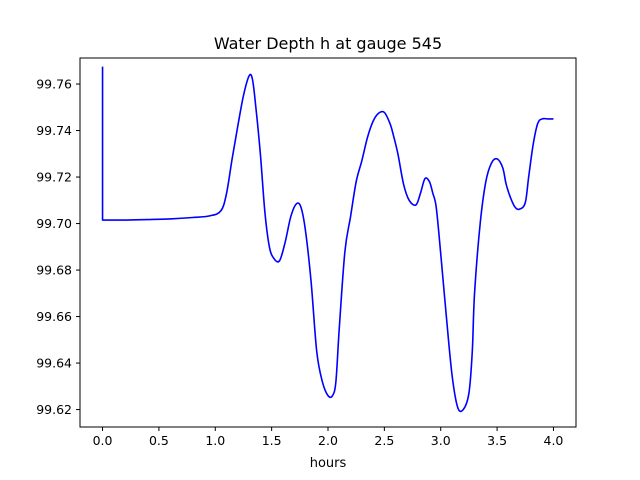  Describe the element at coordinates (54, 84) in the screenshot. I see `y-tick-label: 99.76` at that location.